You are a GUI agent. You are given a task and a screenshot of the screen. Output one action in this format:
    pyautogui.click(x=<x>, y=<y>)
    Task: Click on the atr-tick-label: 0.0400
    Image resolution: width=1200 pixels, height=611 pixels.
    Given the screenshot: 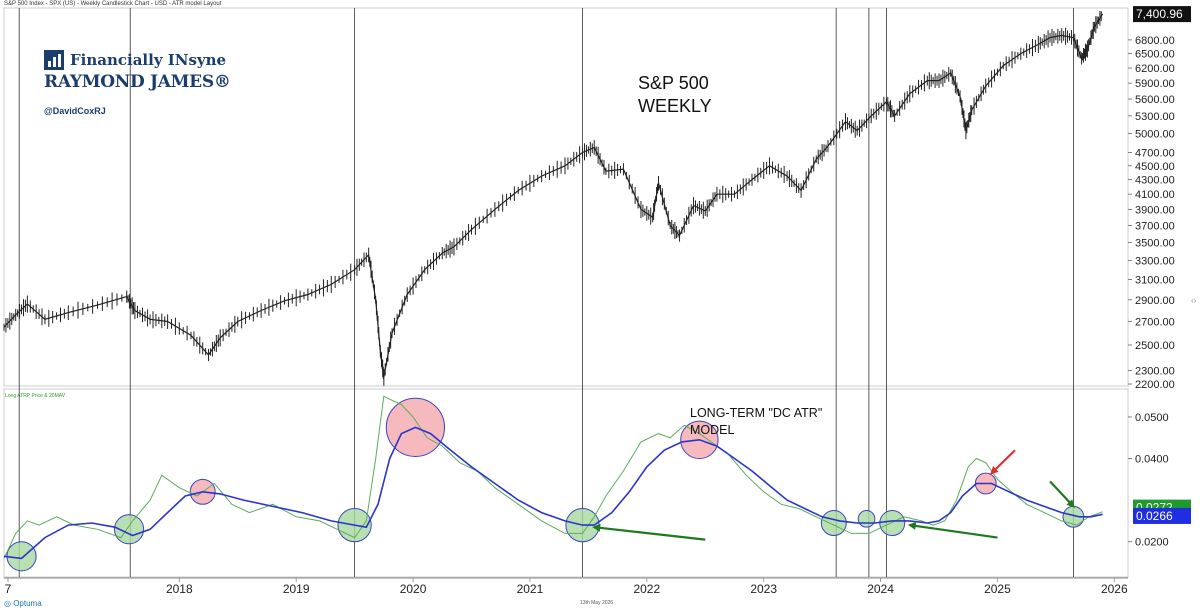 What is the action you would take?
    pyautogui.click(x=1152, y=460)
    